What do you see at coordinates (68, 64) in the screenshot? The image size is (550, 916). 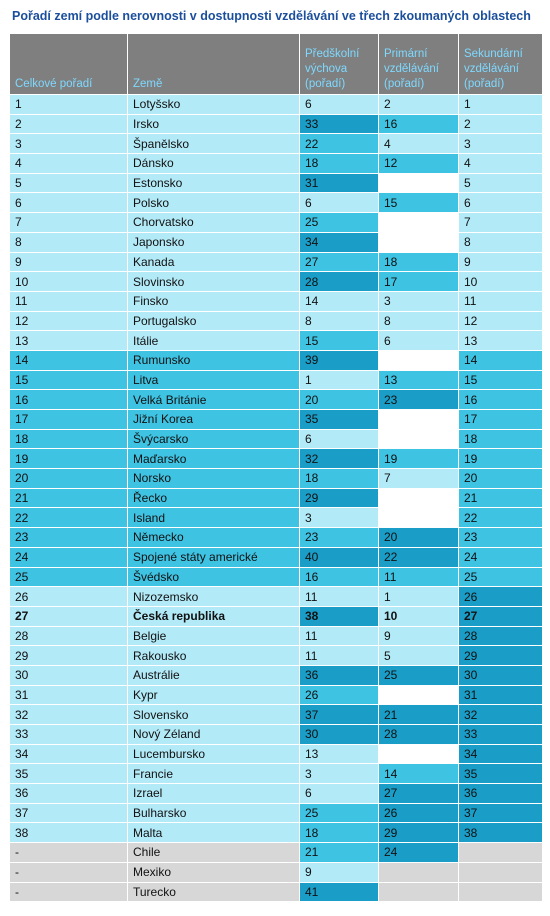 I see `header-overall-rank: Celkové pořadí` at bounding box center [68, 64].